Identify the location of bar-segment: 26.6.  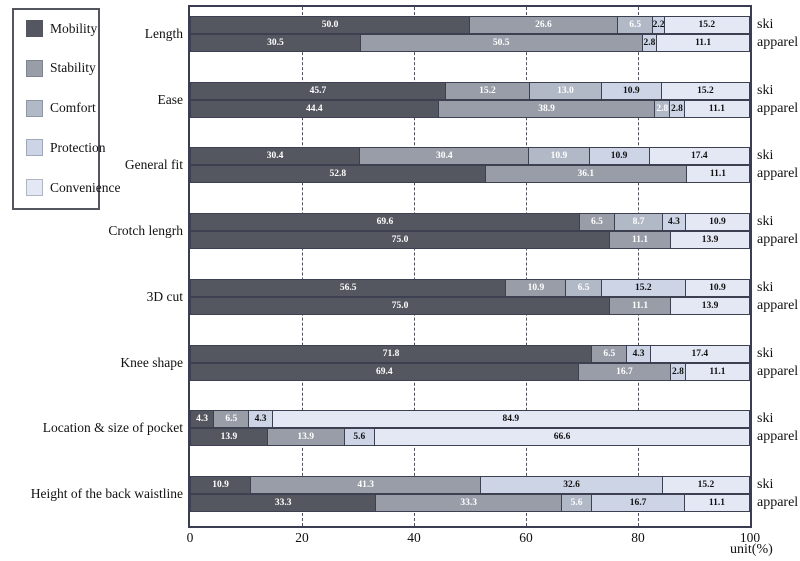
(543, 25).